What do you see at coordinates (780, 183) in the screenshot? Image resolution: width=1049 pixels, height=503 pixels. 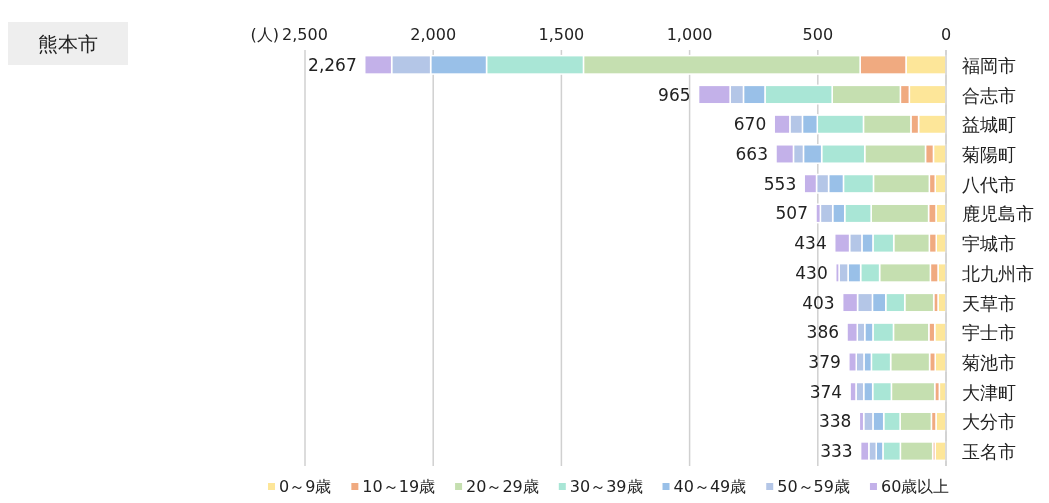 I see `total-label: 553` at bounding box center [780, 183].